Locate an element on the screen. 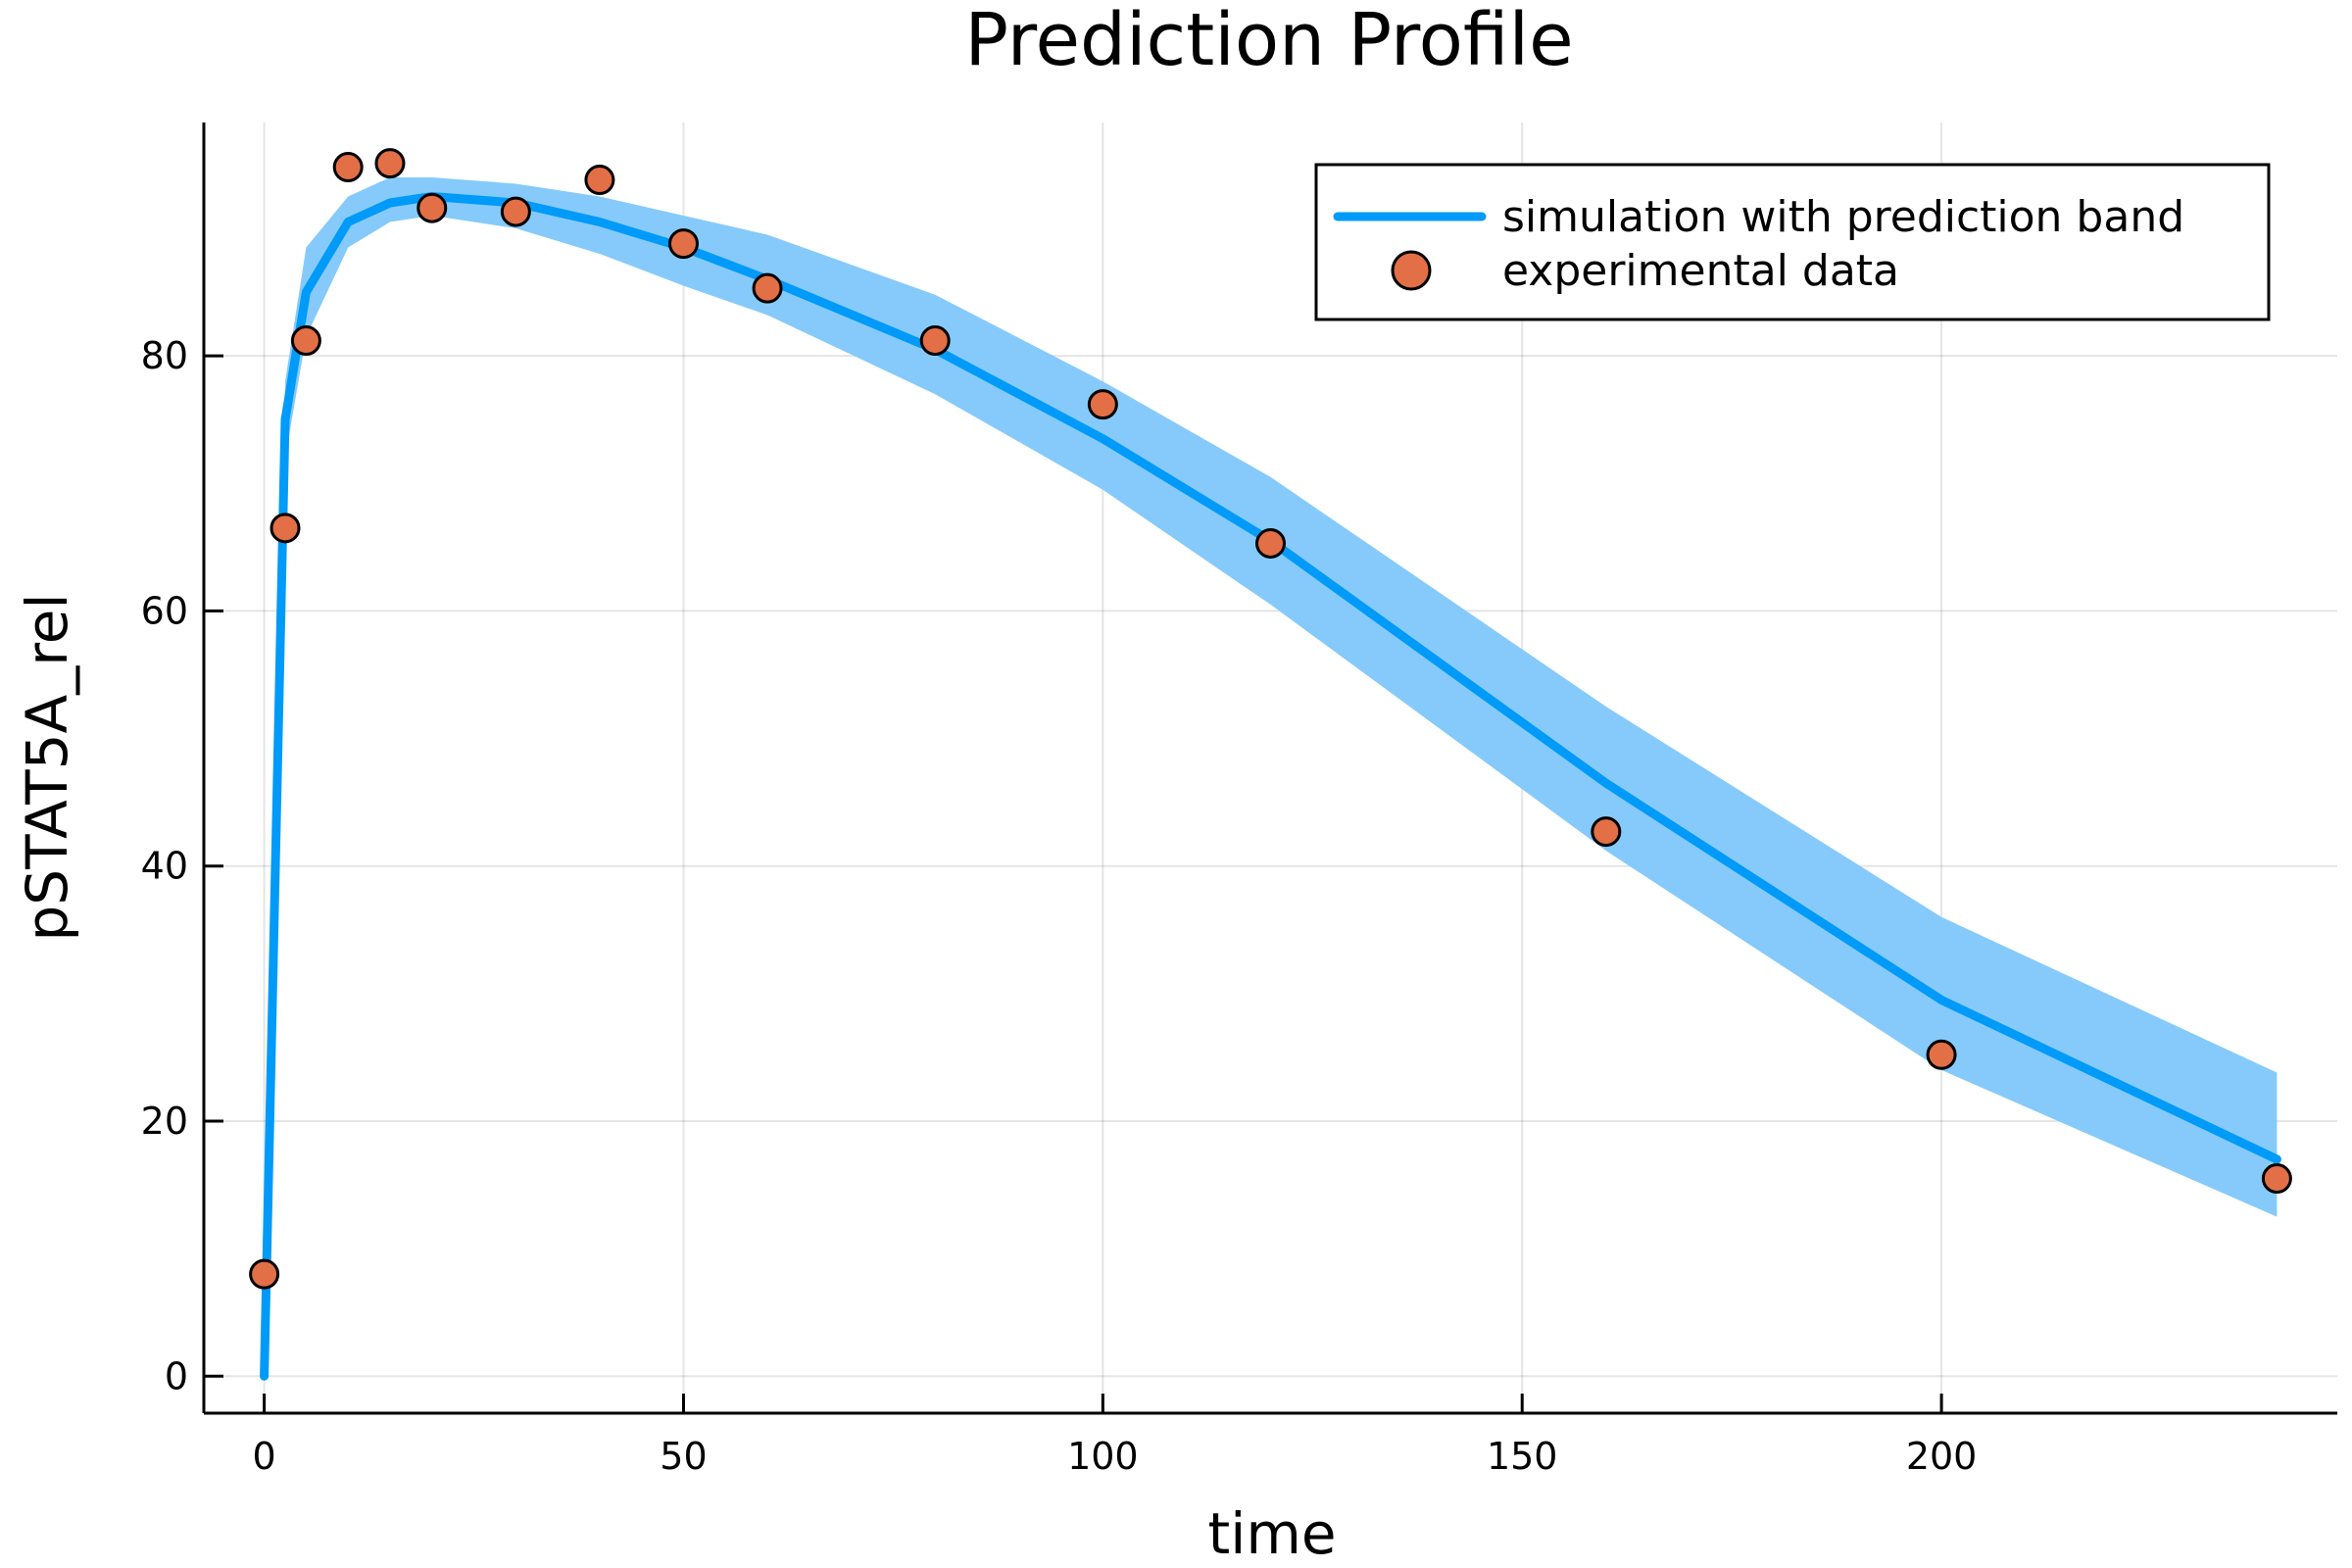 The width and height of the screenshot is (2352, 1568). legend-box is located at coordinates (1792, 242).